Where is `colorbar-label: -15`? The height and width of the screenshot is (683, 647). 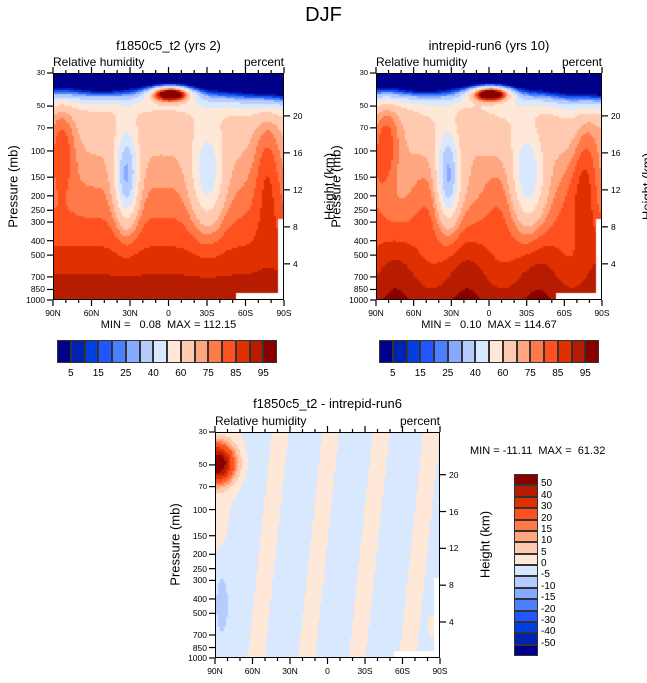
colorbar-label: -15 is located at coordinates (548, 598).